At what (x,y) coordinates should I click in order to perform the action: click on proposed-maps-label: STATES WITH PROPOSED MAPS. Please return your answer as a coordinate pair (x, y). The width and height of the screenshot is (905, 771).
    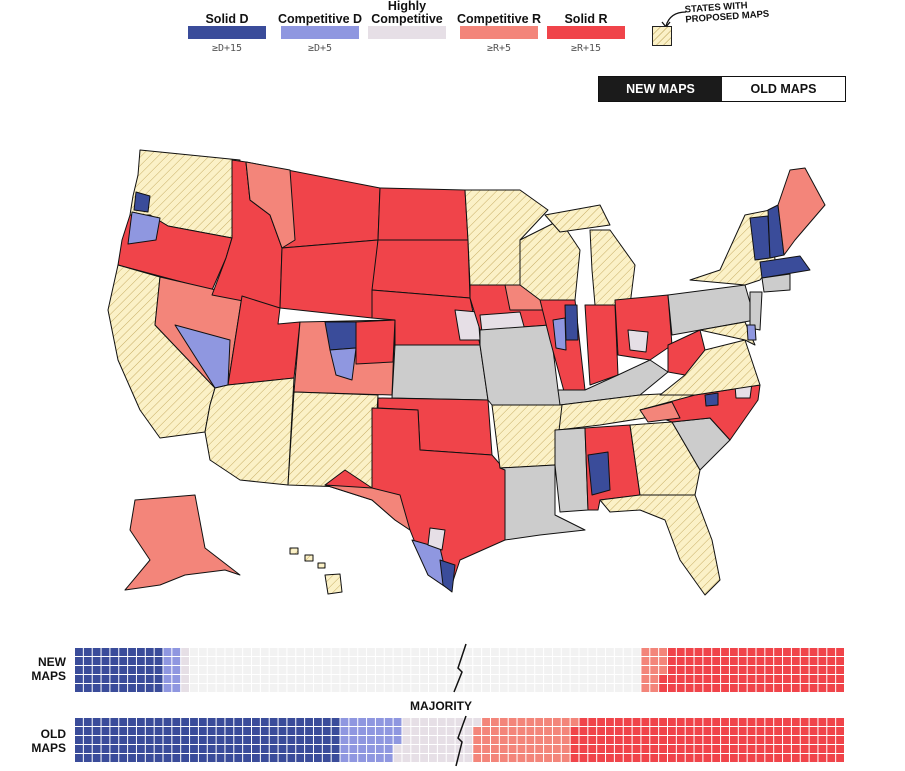
    Looking at the image, I should click on (727, 13).